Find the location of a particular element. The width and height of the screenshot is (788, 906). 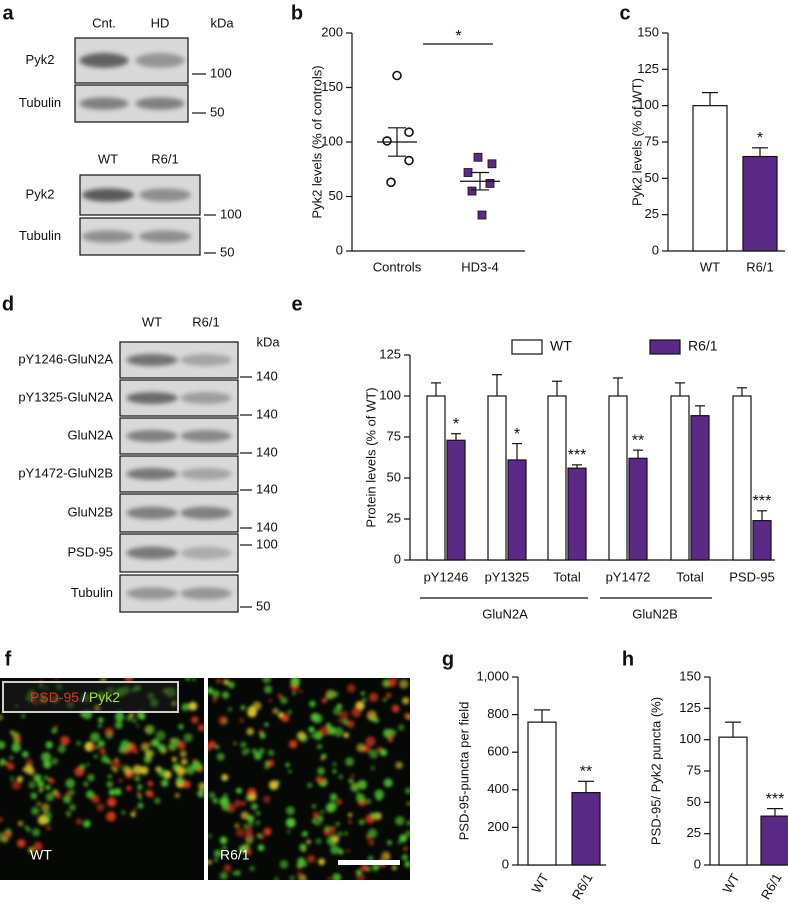

puncta-layer is located at coordinates (205, 754).